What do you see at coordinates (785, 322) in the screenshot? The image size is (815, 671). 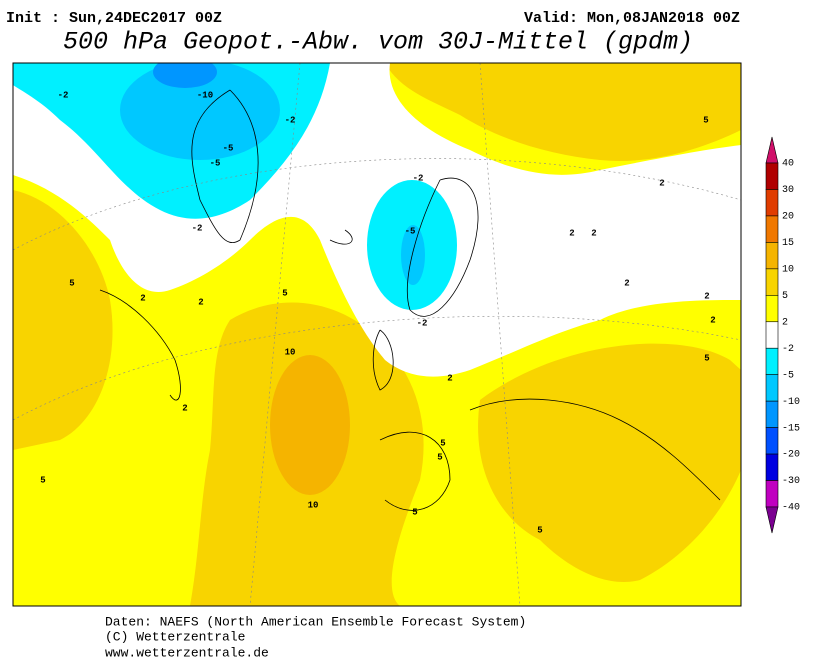 I see `colorbar-label: 2` at bounding box center [785, 322].